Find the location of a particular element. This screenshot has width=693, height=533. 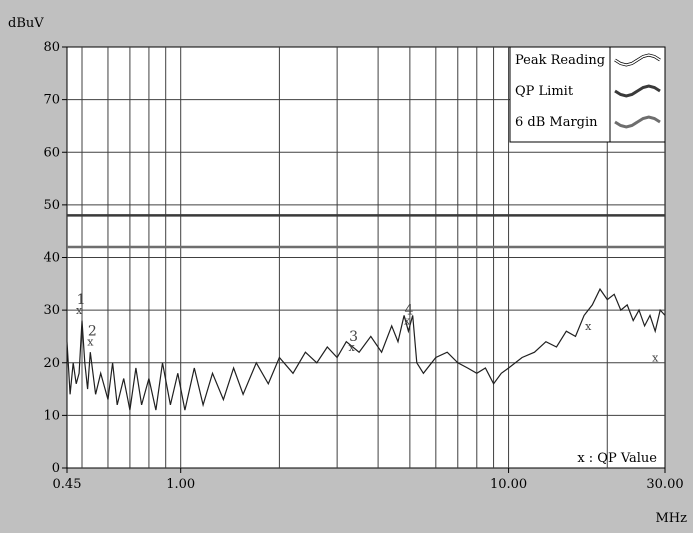

y-tick-label: 20 is located at coordinates (51, 363).